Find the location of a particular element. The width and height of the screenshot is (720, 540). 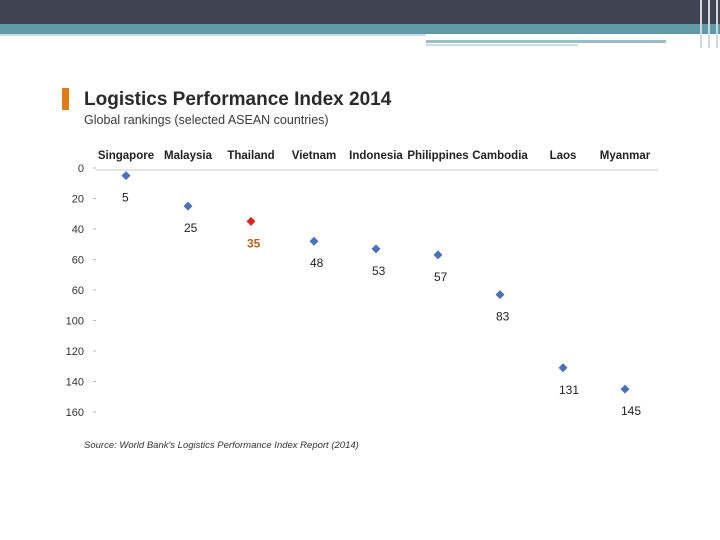

category-label: Vietnam is located at coordinates (314, 156).